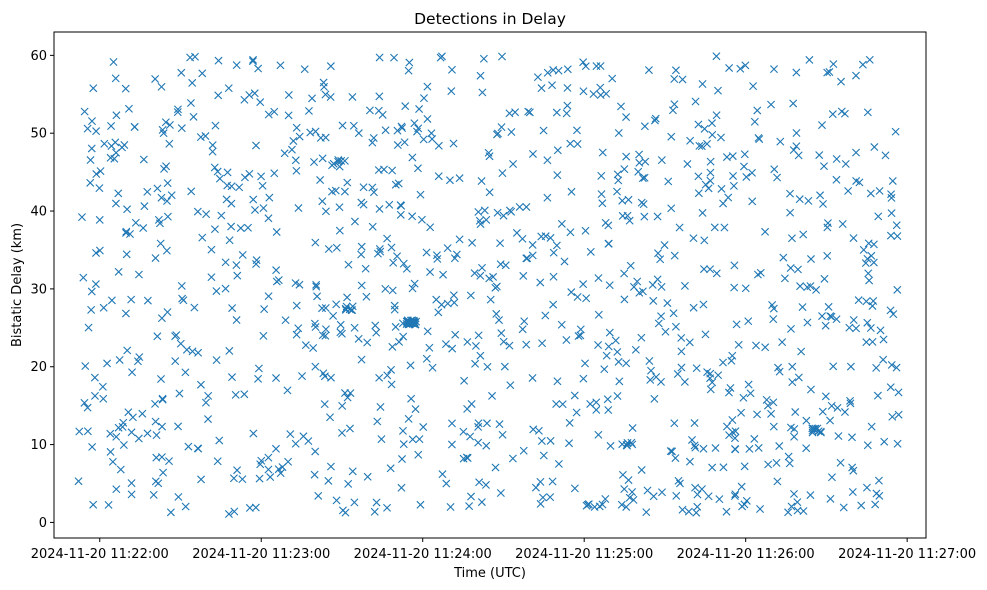 This screenshot has height=590, width=987. I want to click on x-tick-label: 2024-11-20 11:23:00, so click(261, 554).